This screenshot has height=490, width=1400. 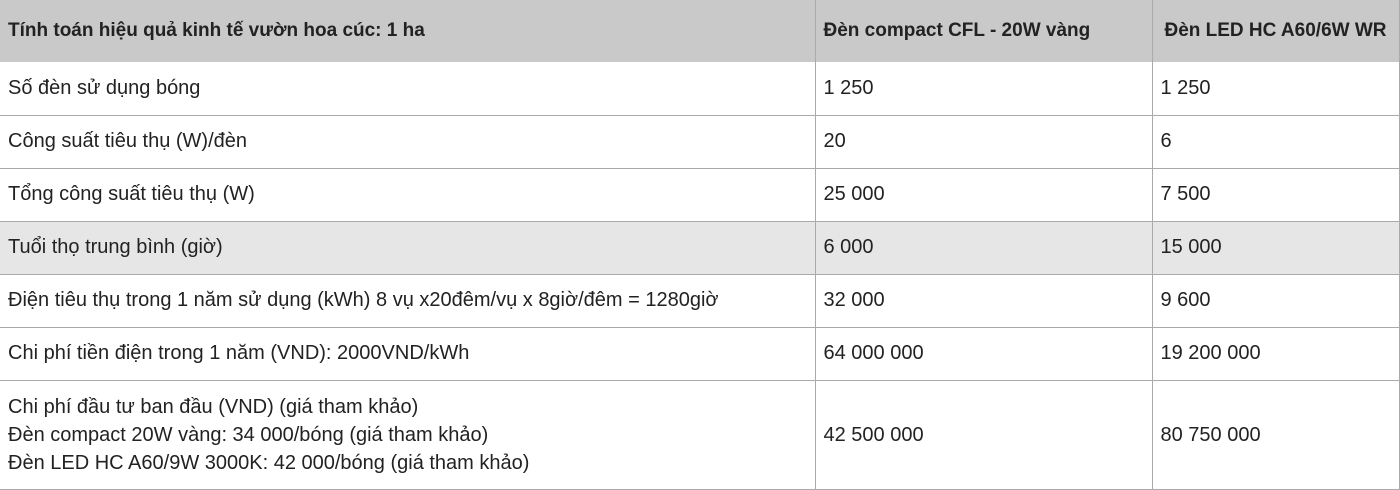 What do you see at coordinates (408, 89) in the screenshot?
I see `row-label: Số đèn sử dụng bóng` at bounding box center [408, 89].